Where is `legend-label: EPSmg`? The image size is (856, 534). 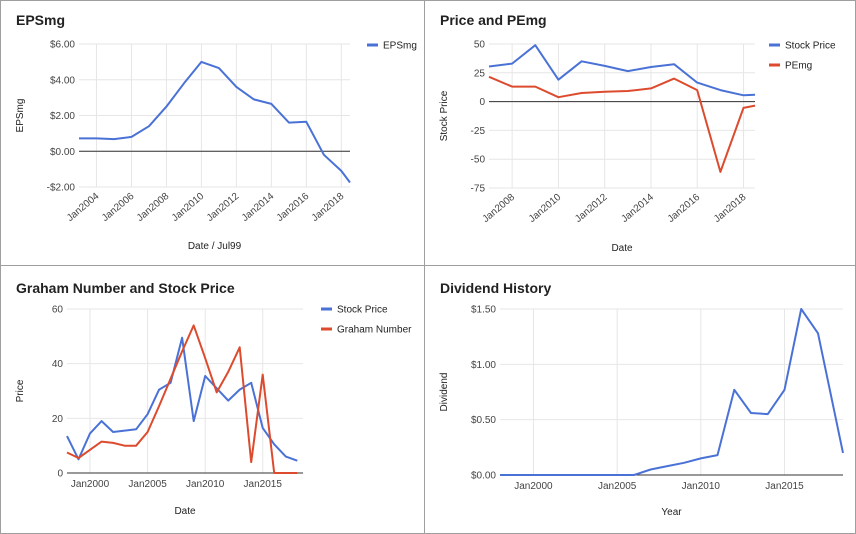
legend-label: EPSmg is located at coordinates (400, 46).